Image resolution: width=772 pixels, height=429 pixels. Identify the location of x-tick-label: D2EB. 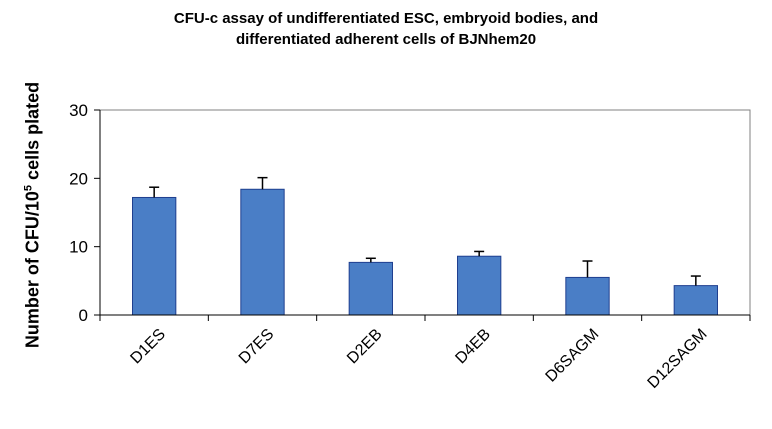
(365, 347).